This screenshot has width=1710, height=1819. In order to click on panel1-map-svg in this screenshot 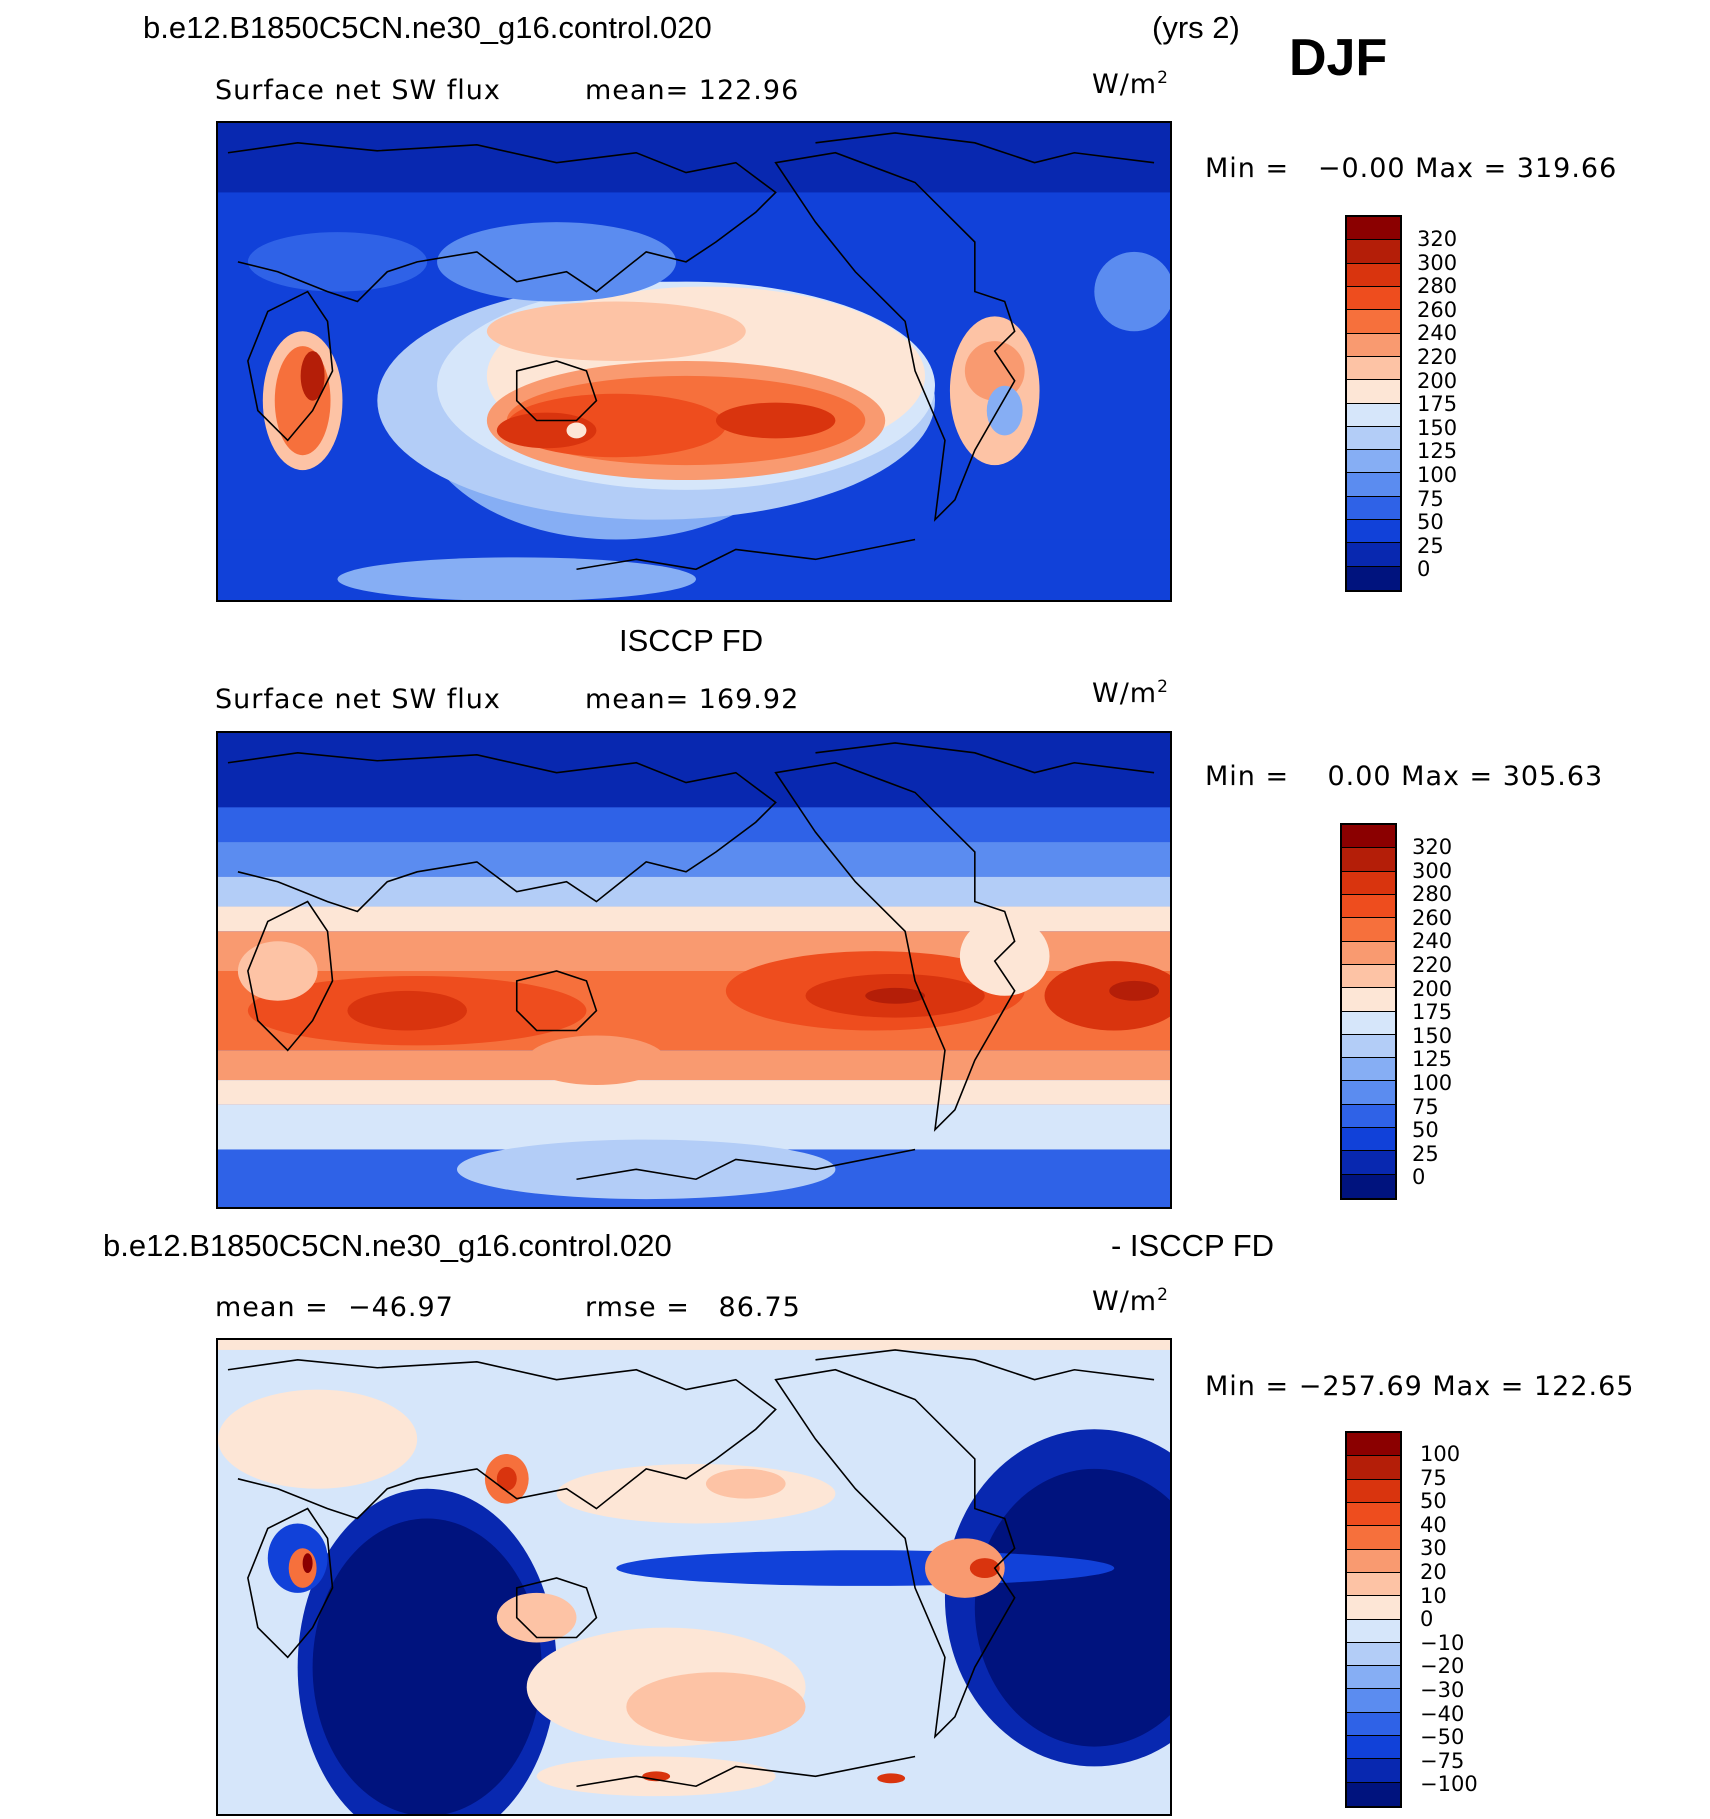, I will do `click(694, 361)`.